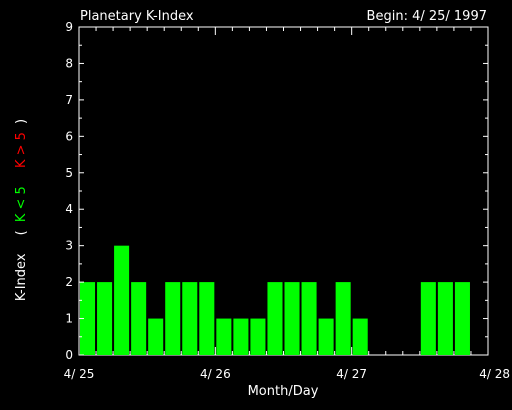 This screenshot has width=512, height=410. Describe the element at coordinates (21, 232) in the screenshot. I see `y-axis-label-open: (` at that location.